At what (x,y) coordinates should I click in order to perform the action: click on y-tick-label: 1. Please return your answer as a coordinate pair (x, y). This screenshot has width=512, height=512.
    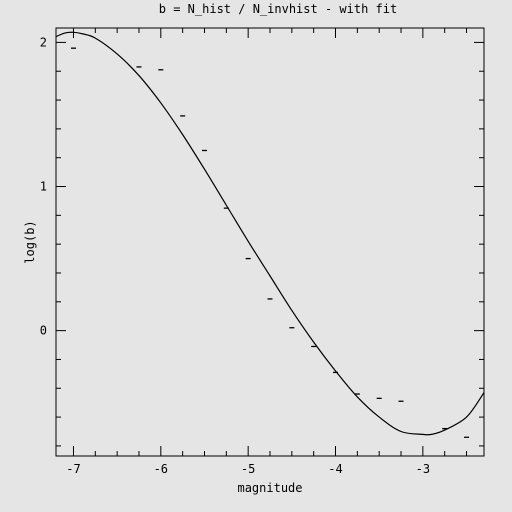
    Looking at the image, I should click on (43, 187).